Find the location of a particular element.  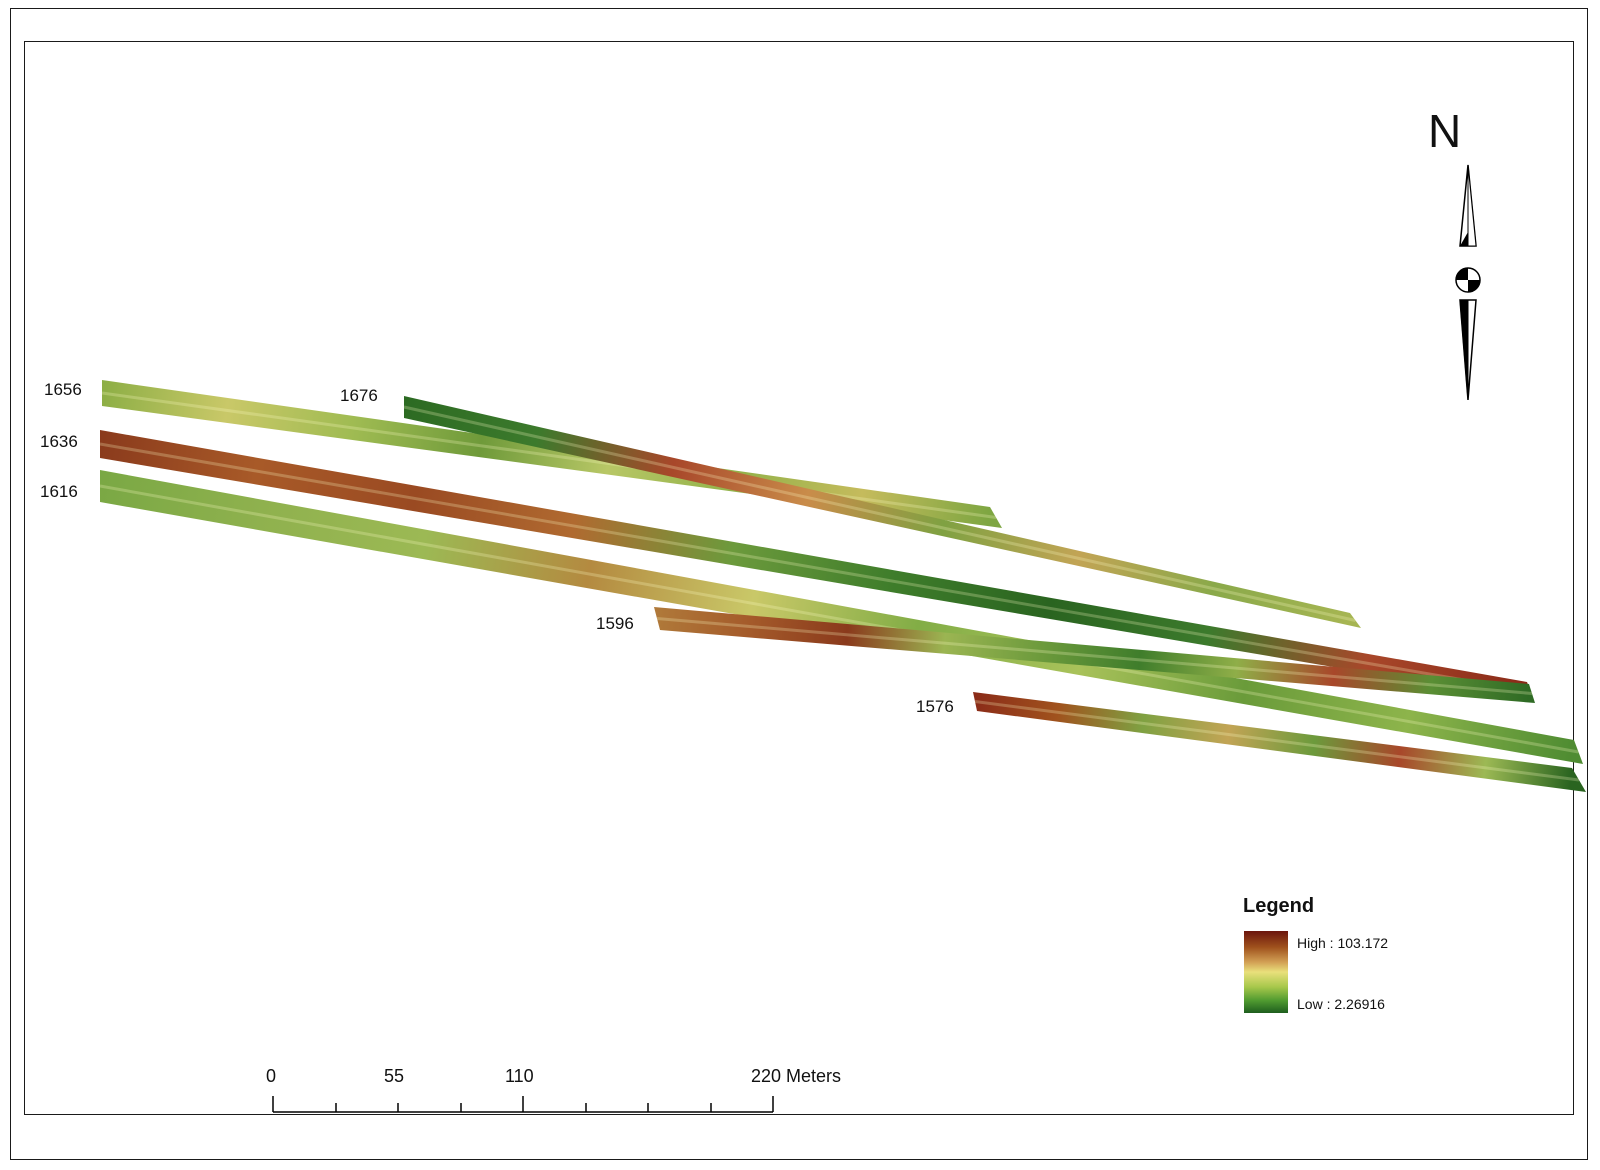

line-label-1596: 1596 is located at coordinates (615, 624).